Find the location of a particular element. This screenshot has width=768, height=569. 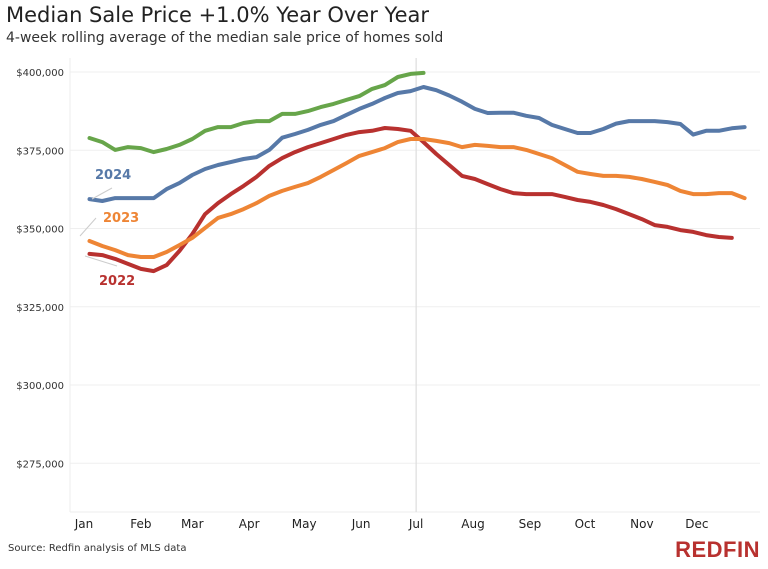

chart-title: Median Sale Price +1.0% Year Over Year is located at coordinates (217, 15).